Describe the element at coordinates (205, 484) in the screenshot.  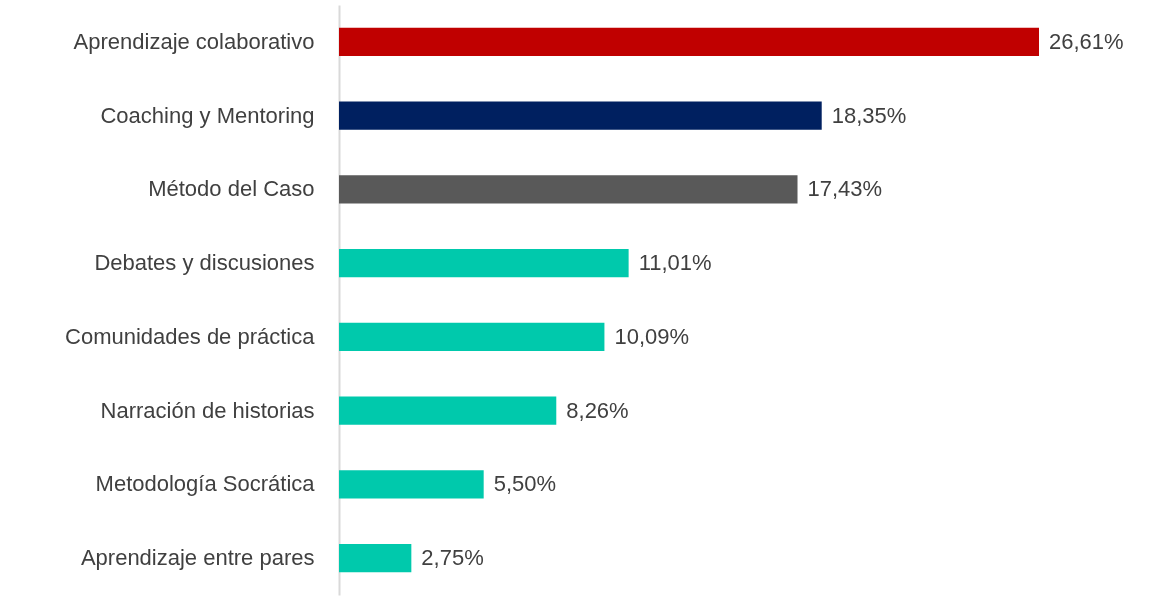
I see `y-tick-label: Metodología Socrática` at that location.